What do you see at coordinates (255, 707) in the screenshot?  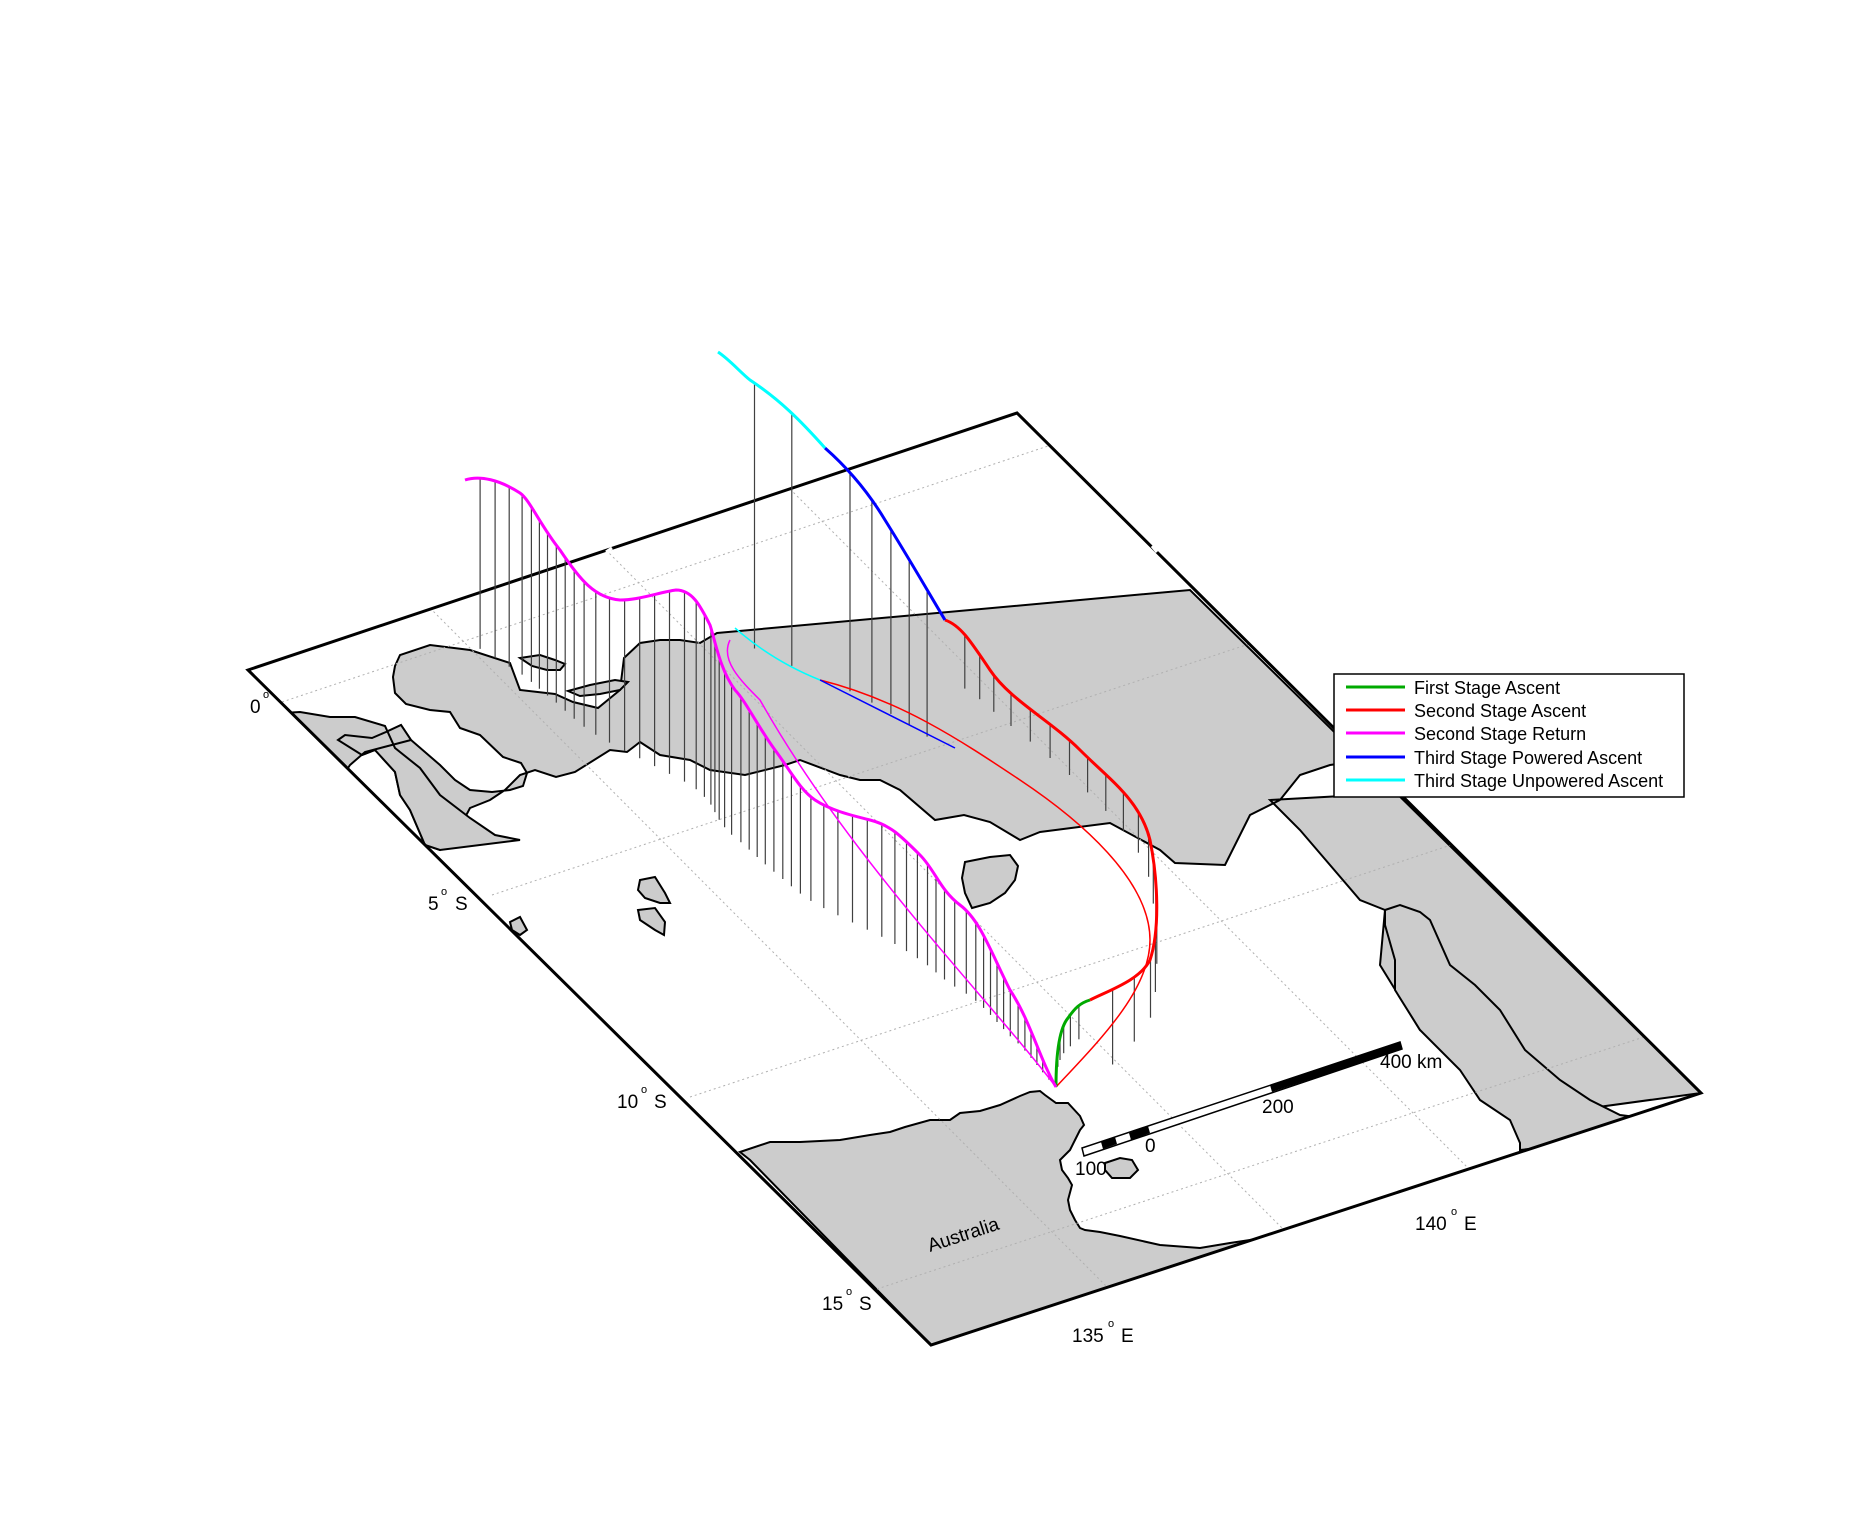 I see `svg-text: 0` at bounding box center [255, 707].